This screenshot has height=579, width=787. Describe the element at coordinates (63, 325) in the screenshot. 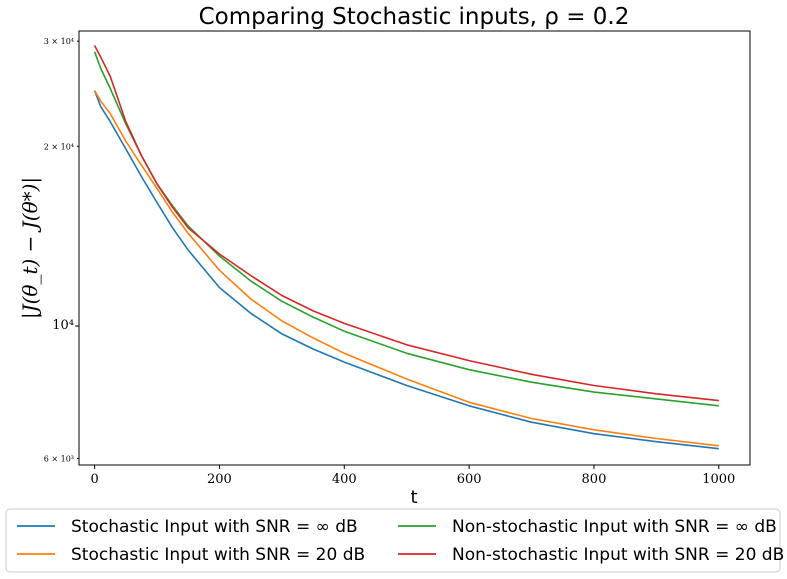

I see `y-tick-label: 10⁴` at that location.